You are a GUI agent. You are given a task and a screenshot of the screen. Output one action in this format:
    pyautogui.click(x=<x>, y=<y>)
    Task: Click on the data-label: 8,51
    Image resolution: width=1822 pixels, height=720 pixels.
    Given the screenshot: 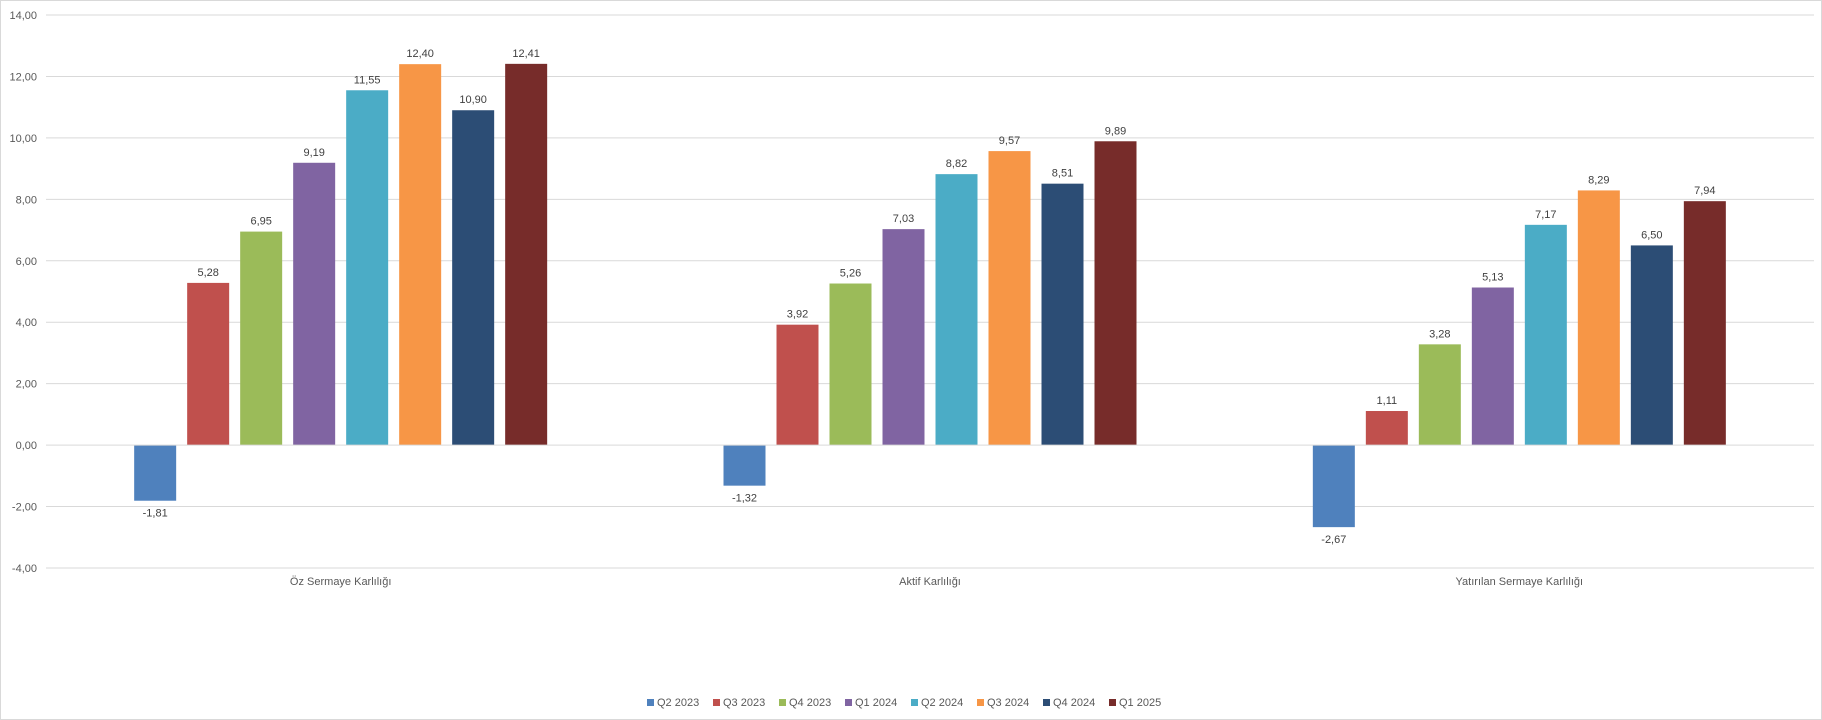 What is the action you would take?
    pyautogui.click(x=1062, y=174)
    